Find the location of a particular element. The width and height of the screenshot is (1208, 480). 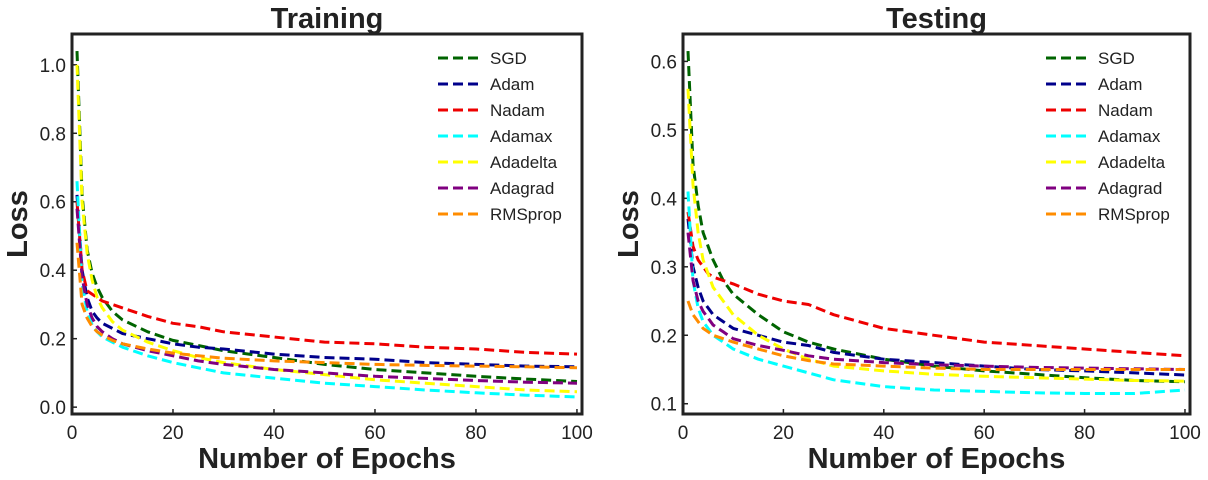

y-tick-label: 0.5 is located at coordinates (664, 131).